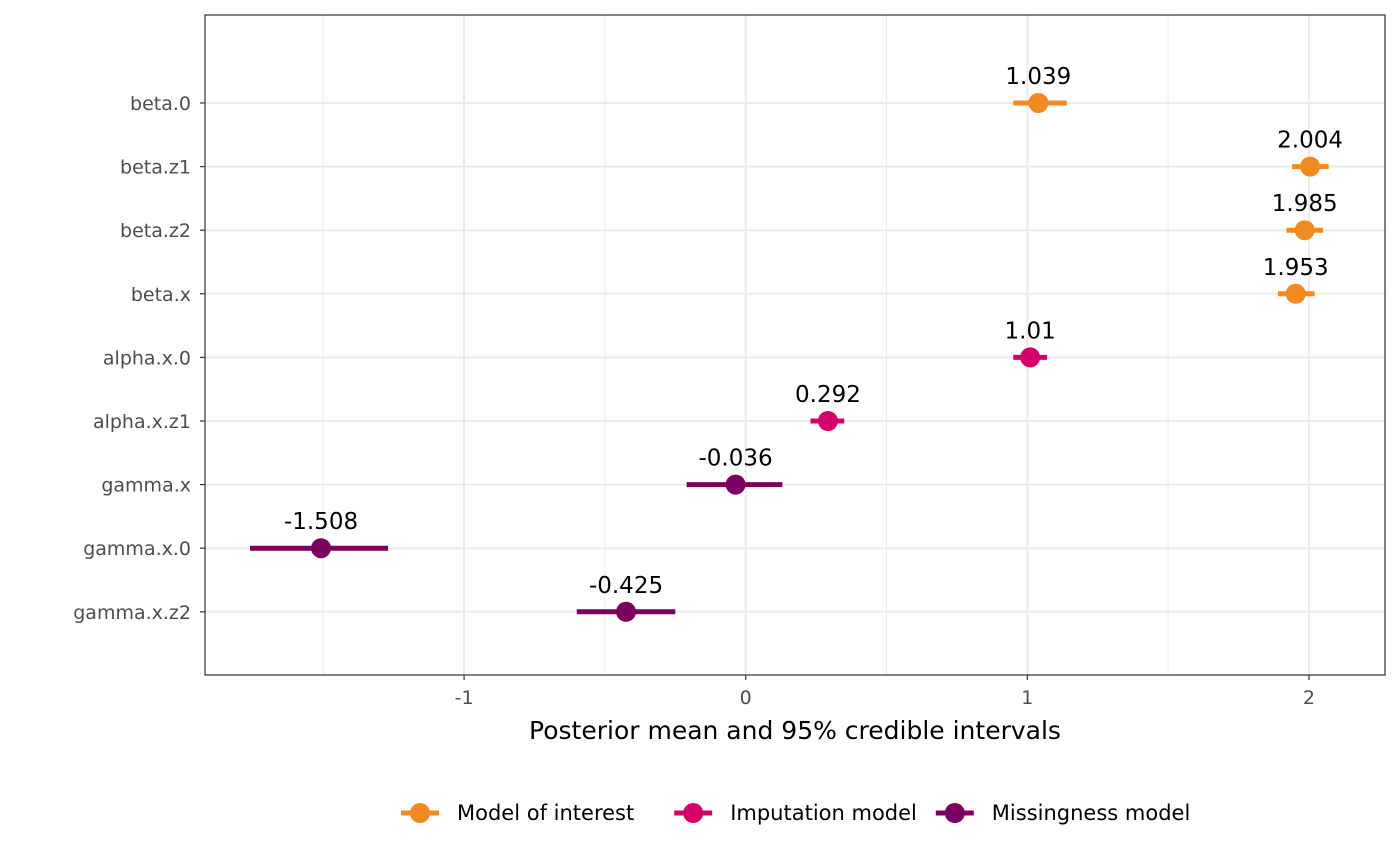 The image size is (1400, 865). I want to click on x-tick-label: -1, so click(464, 698).